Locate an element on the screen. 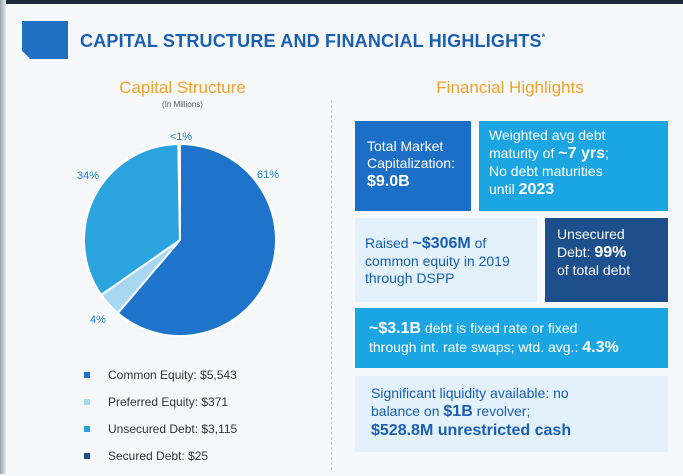  slice-percent-label: 34% is located at coordinates (88, 176).